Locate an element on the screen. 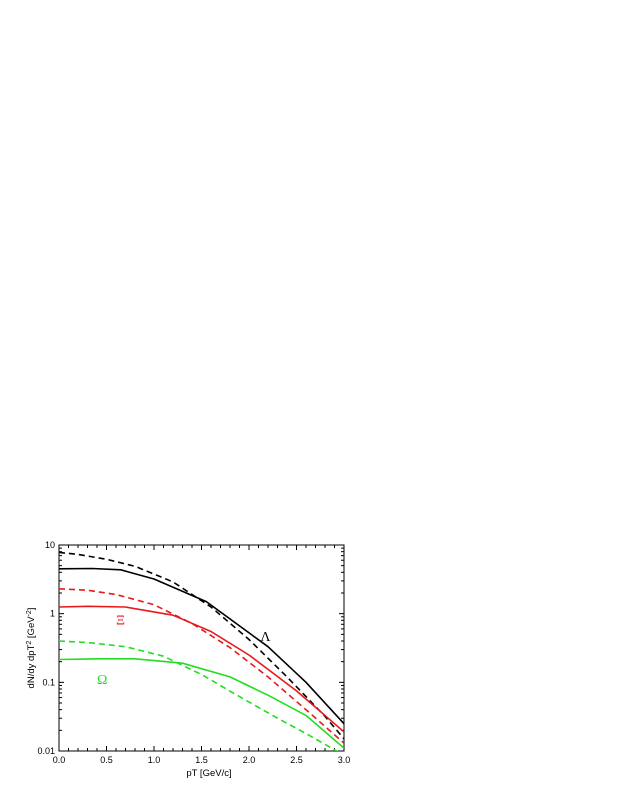 Image resolution: width=621 pixels, height=803 pixels. y-axis-title-main: dN/dy dpT is located at coordinates (31, 666).